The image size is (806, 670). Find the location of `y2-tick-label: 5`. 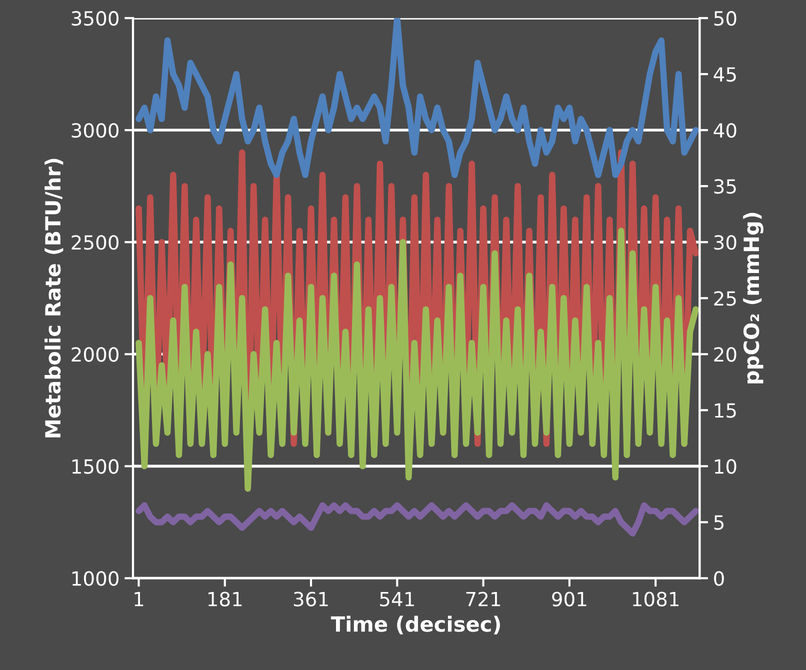

y2-tick-label: 5 is located at coordinates (719, 522).